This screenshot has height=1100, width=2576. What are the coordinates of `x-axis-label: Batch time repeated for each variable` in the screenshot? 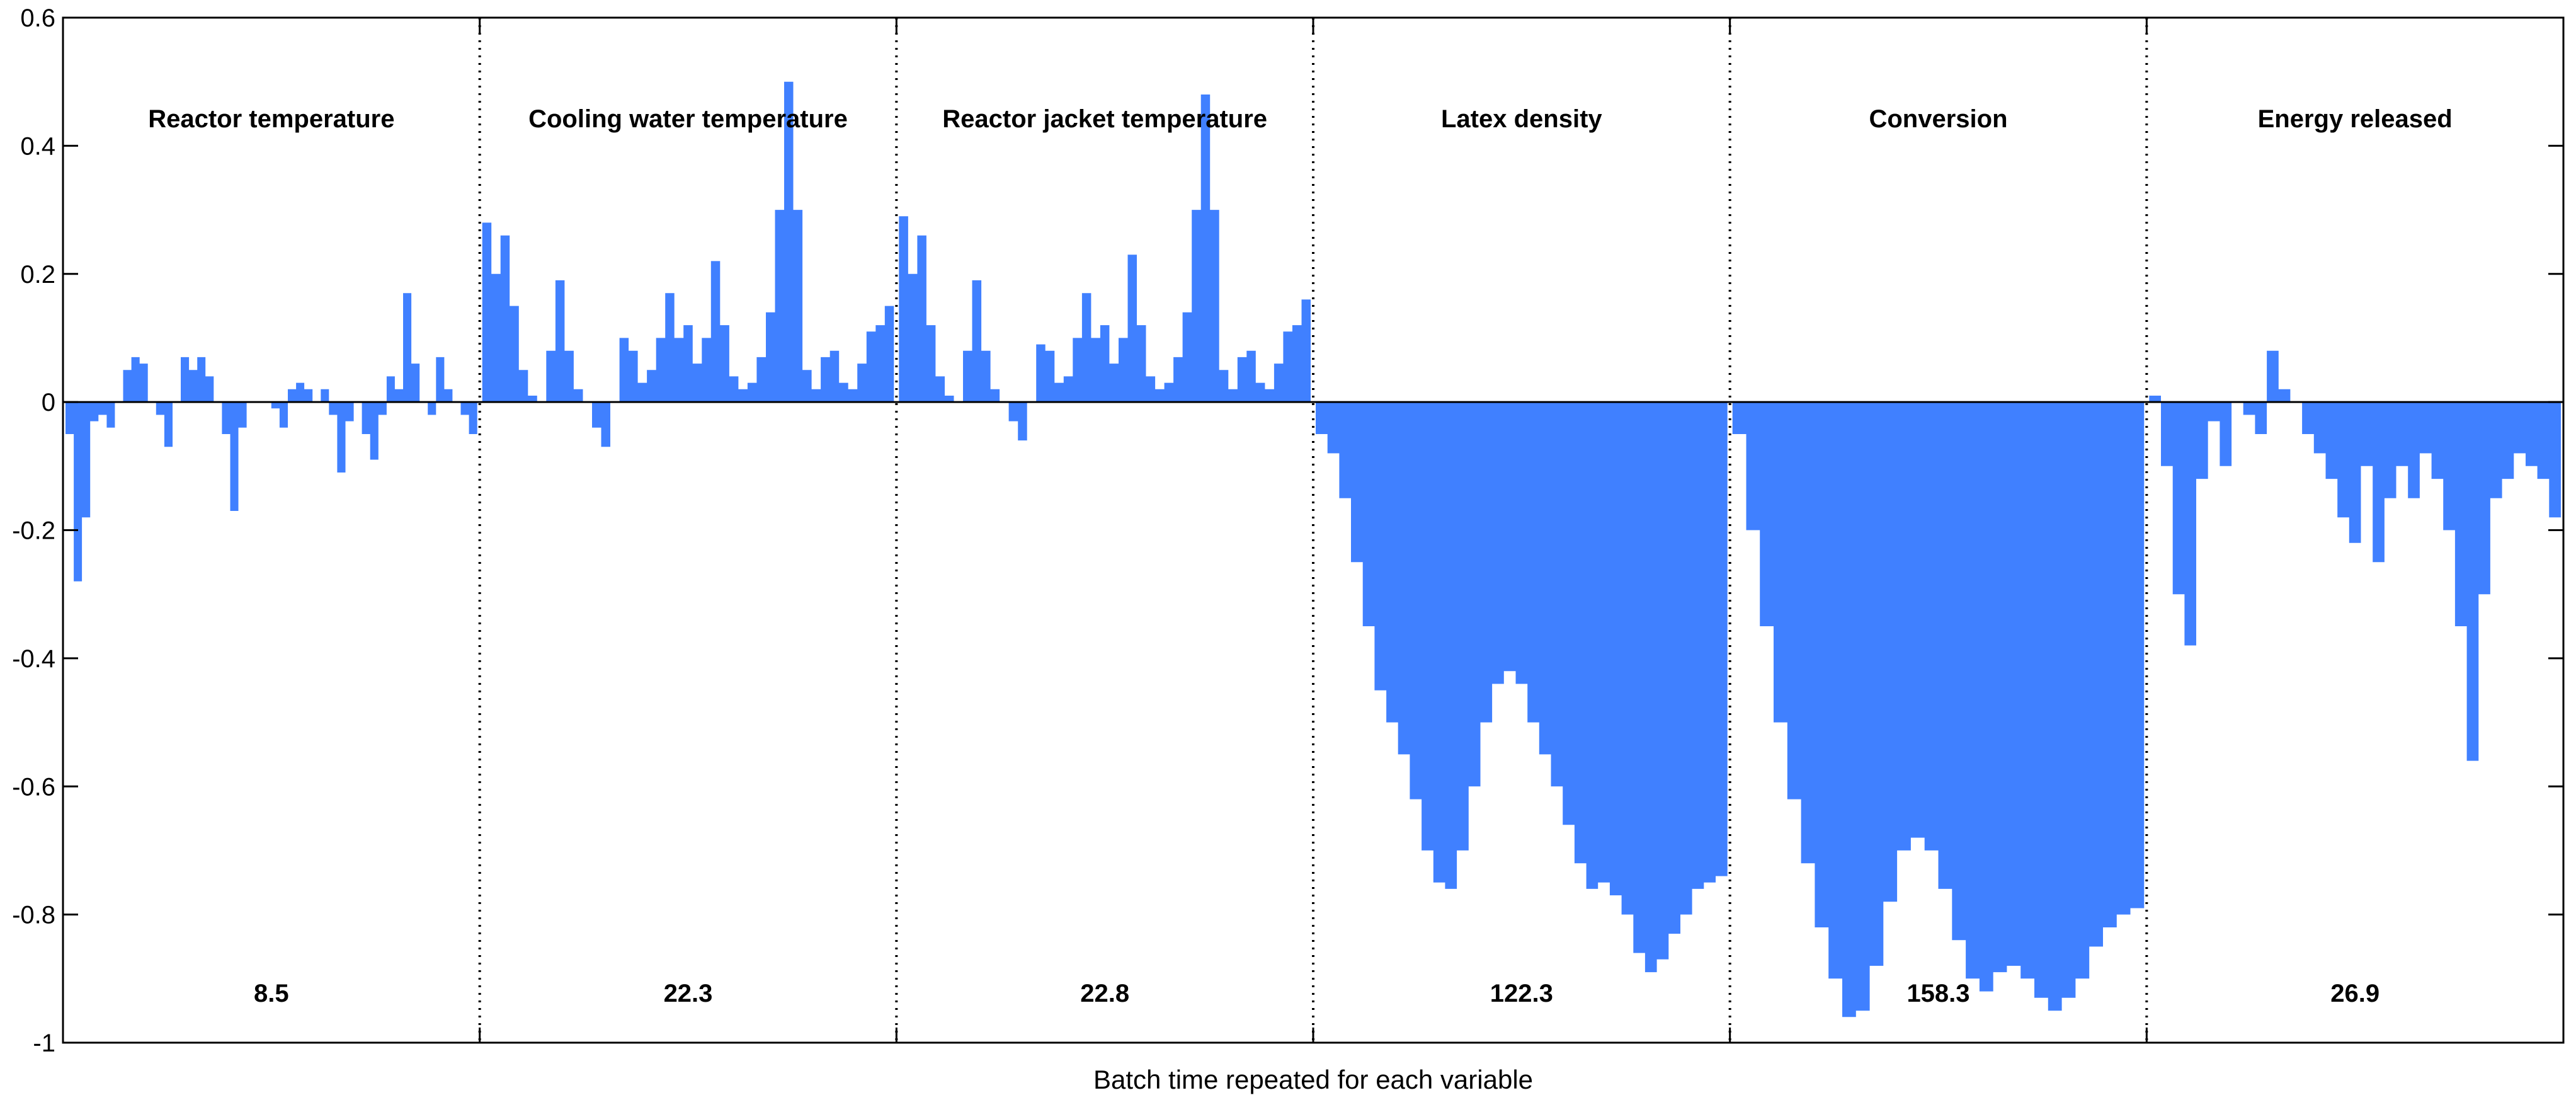 It's located at (1313, 1079).